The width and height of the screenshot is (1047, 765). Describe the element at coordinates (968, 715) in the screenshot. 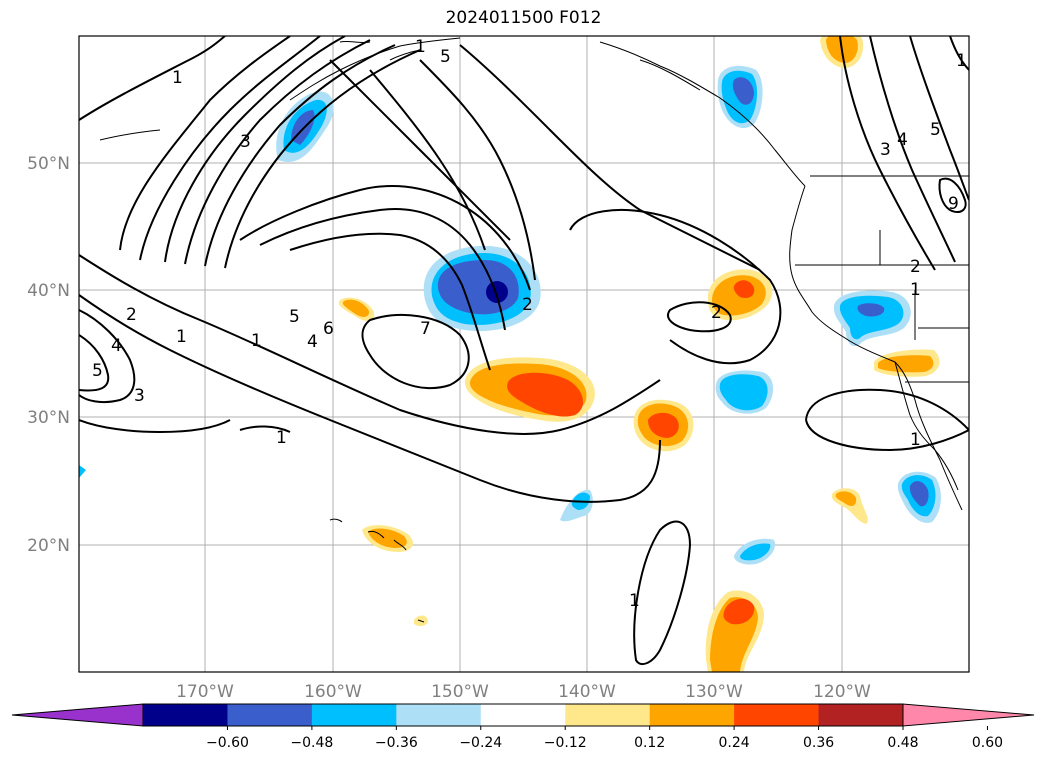

I see `colorbar-extend-high` at that location.